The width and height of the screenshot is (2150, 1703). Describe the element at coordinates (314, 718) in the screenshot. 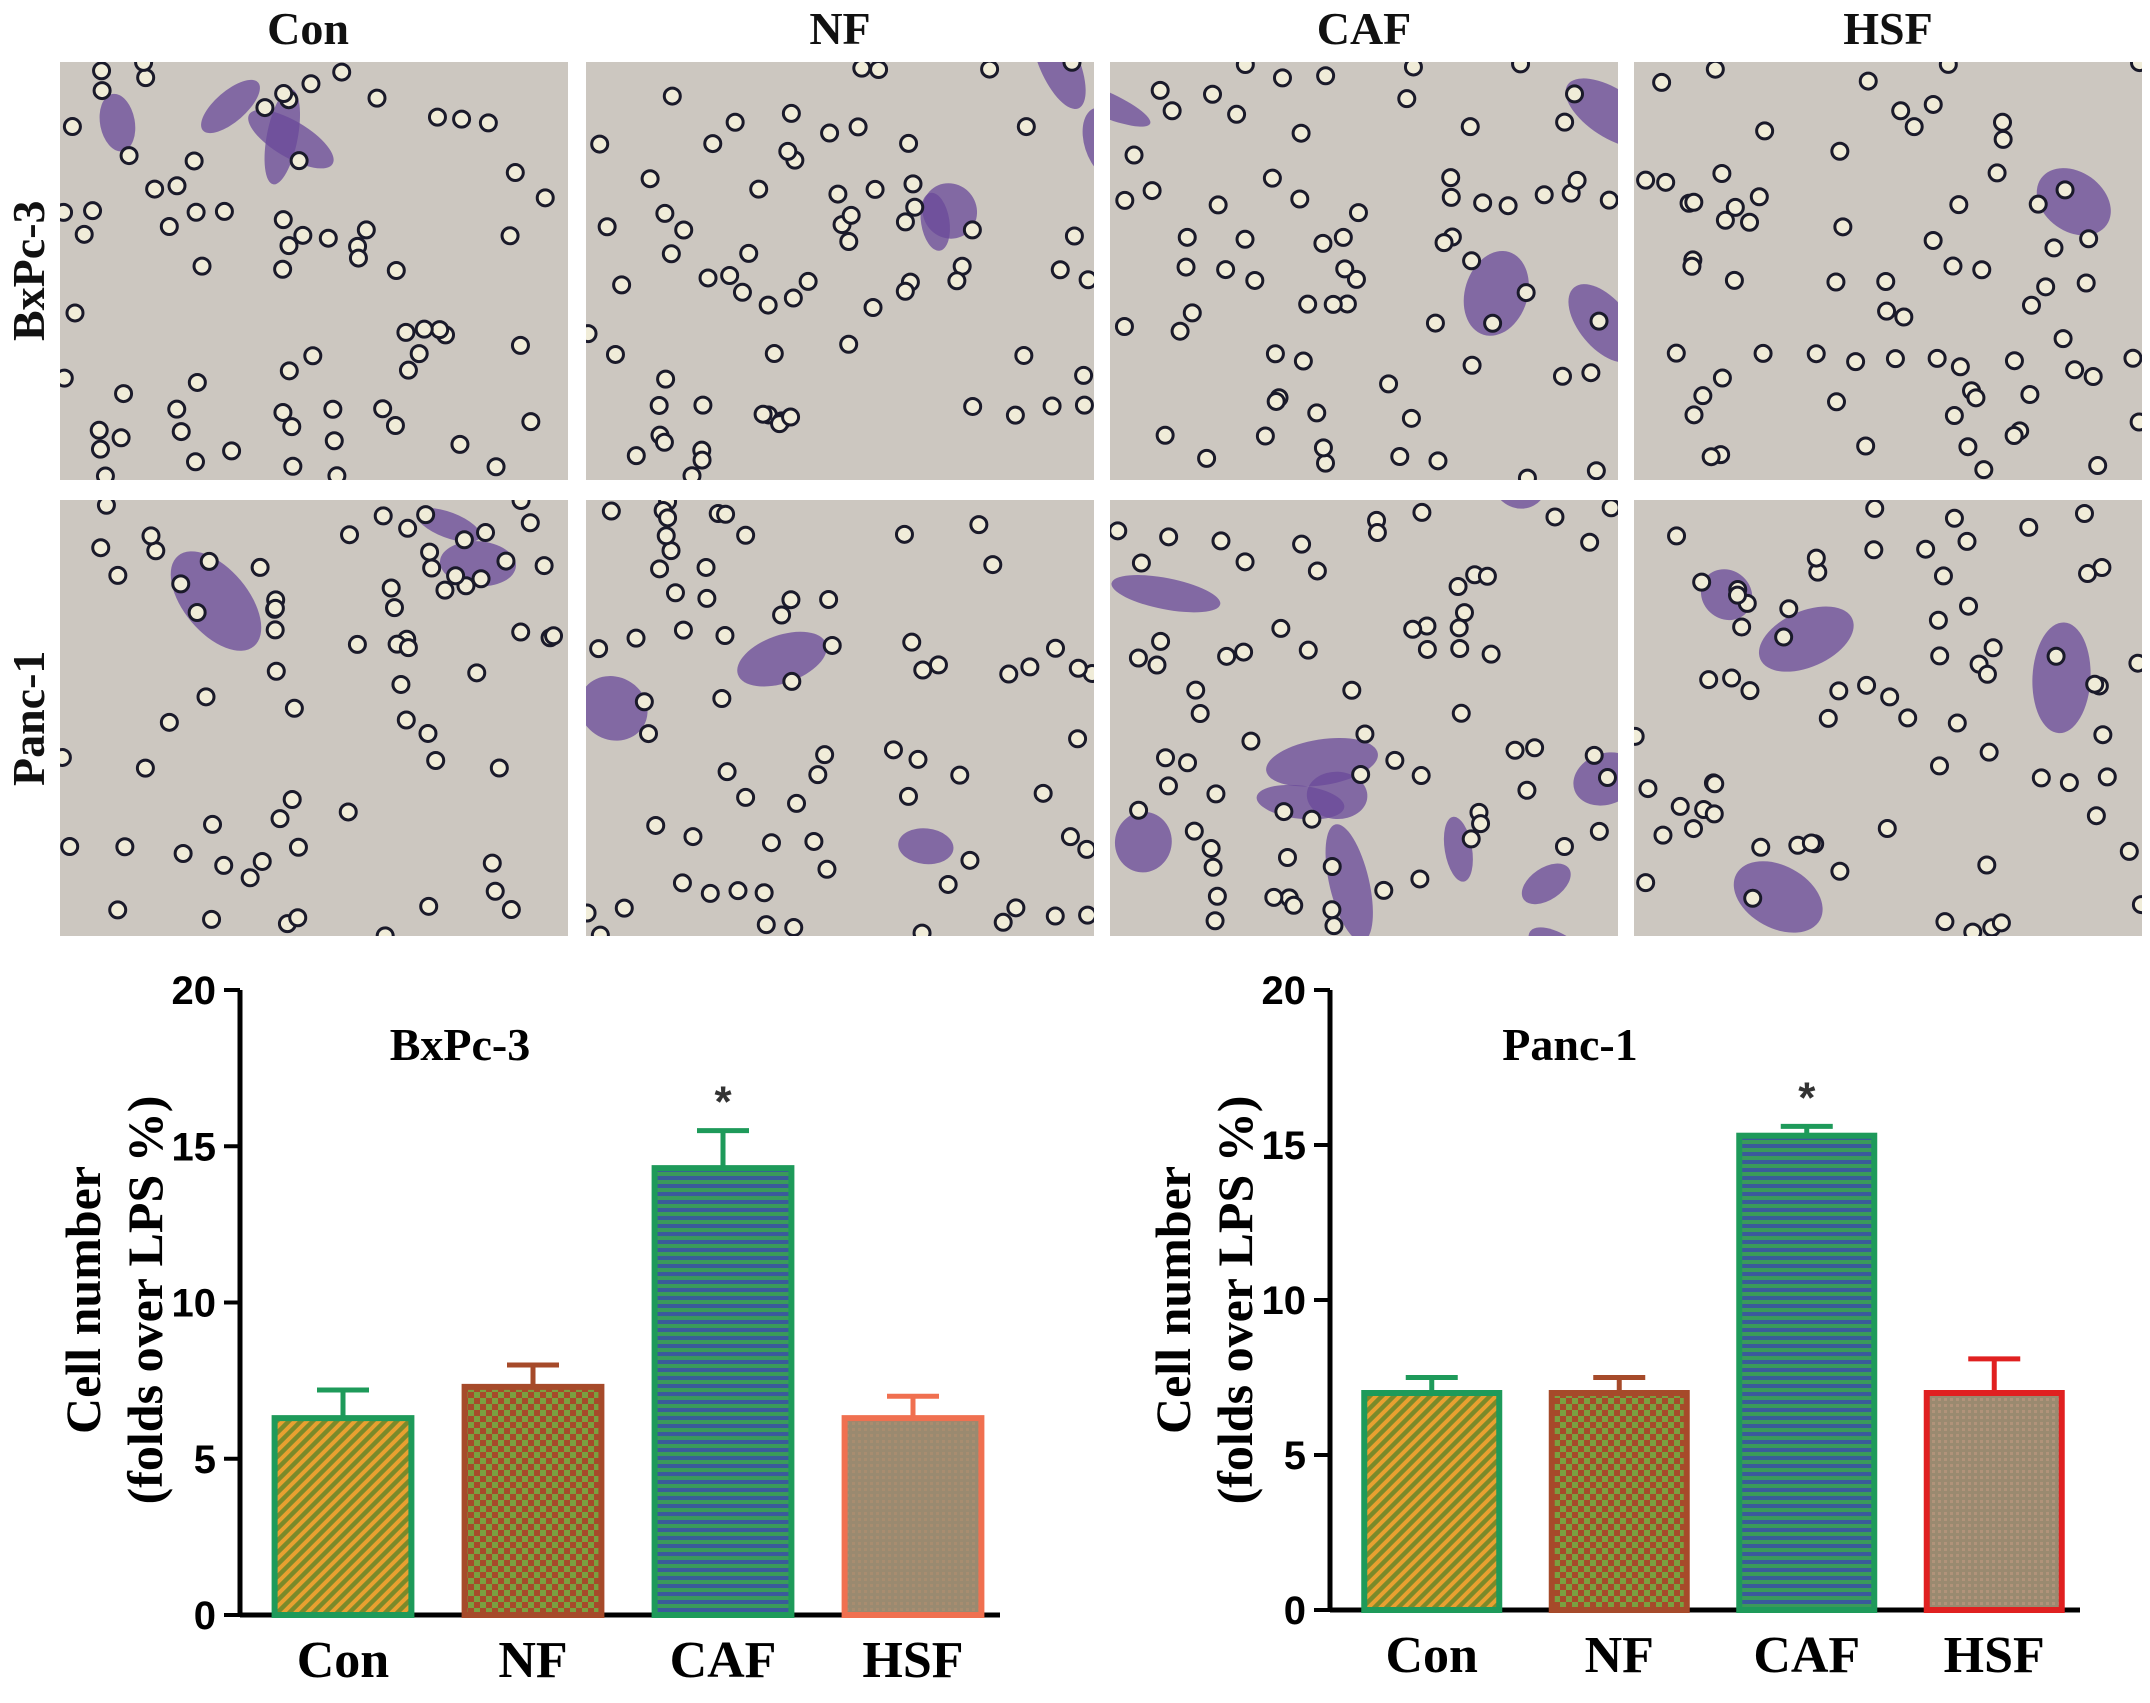

I see `micrograph-panc1-con` at that location.